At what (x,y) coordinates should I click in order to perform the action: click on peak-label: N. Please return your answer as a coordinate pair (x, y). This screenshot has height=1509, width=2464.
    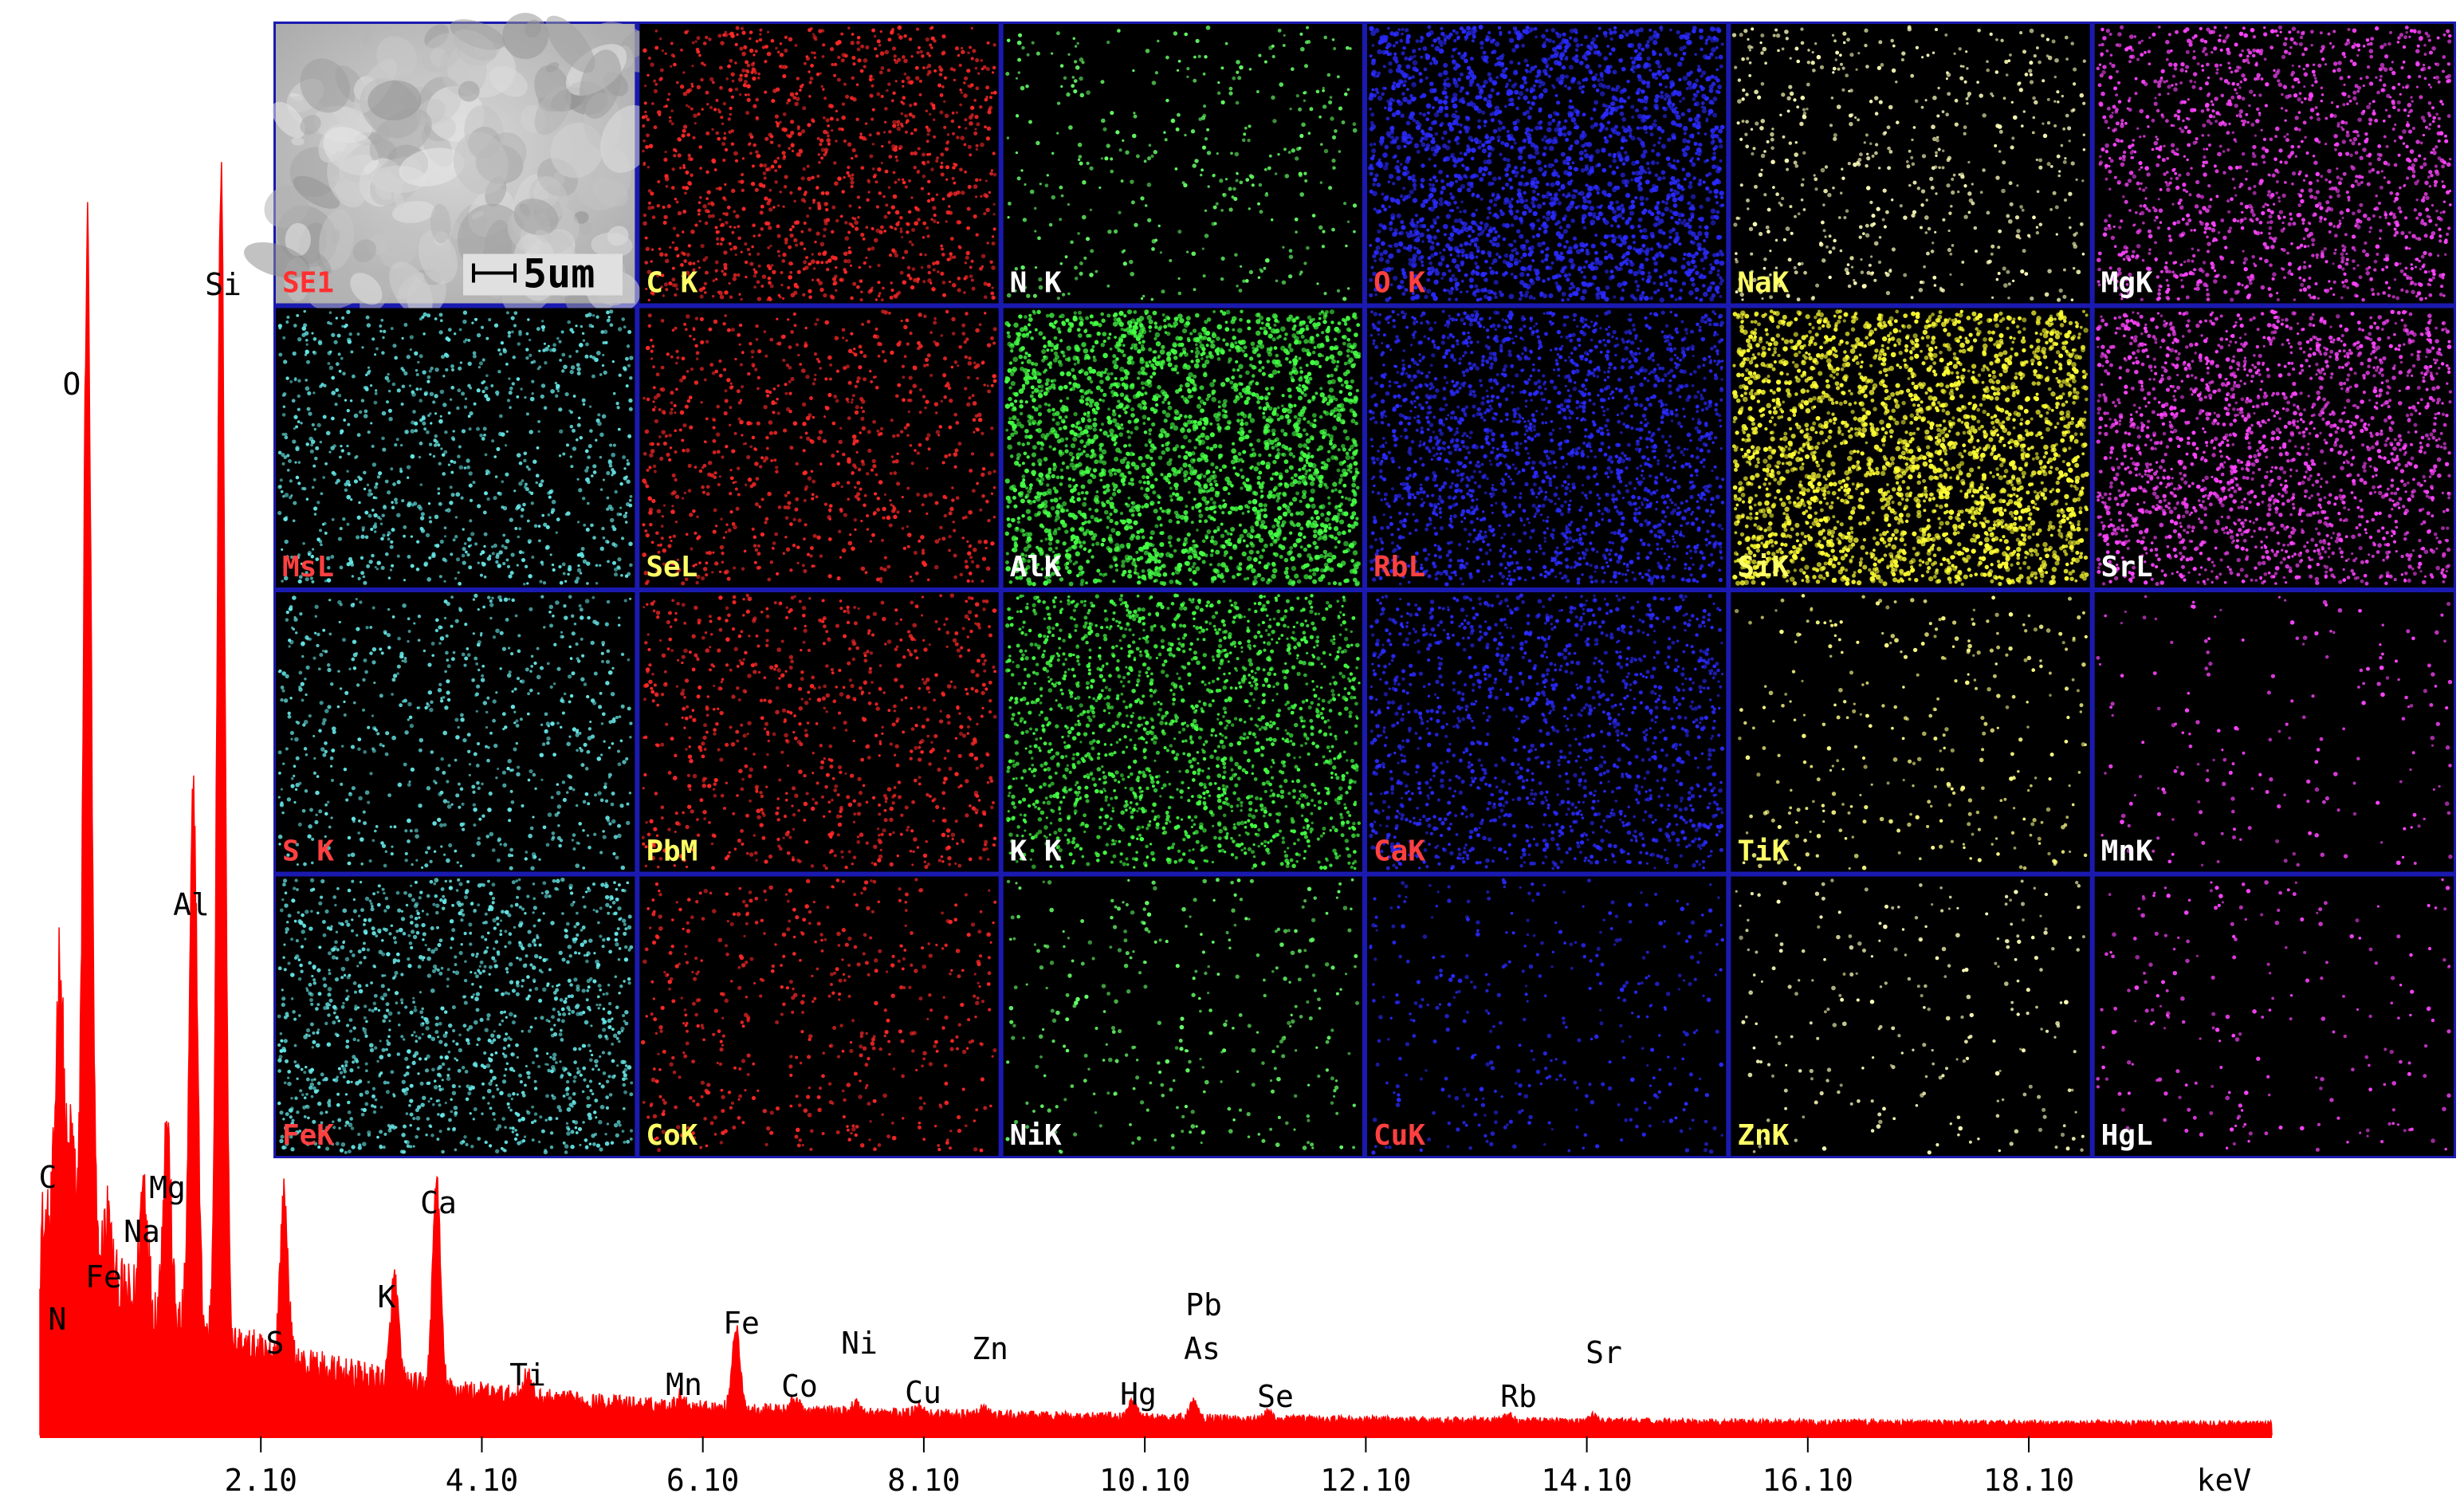
    Looking at the image, I should click on (58, 1319).